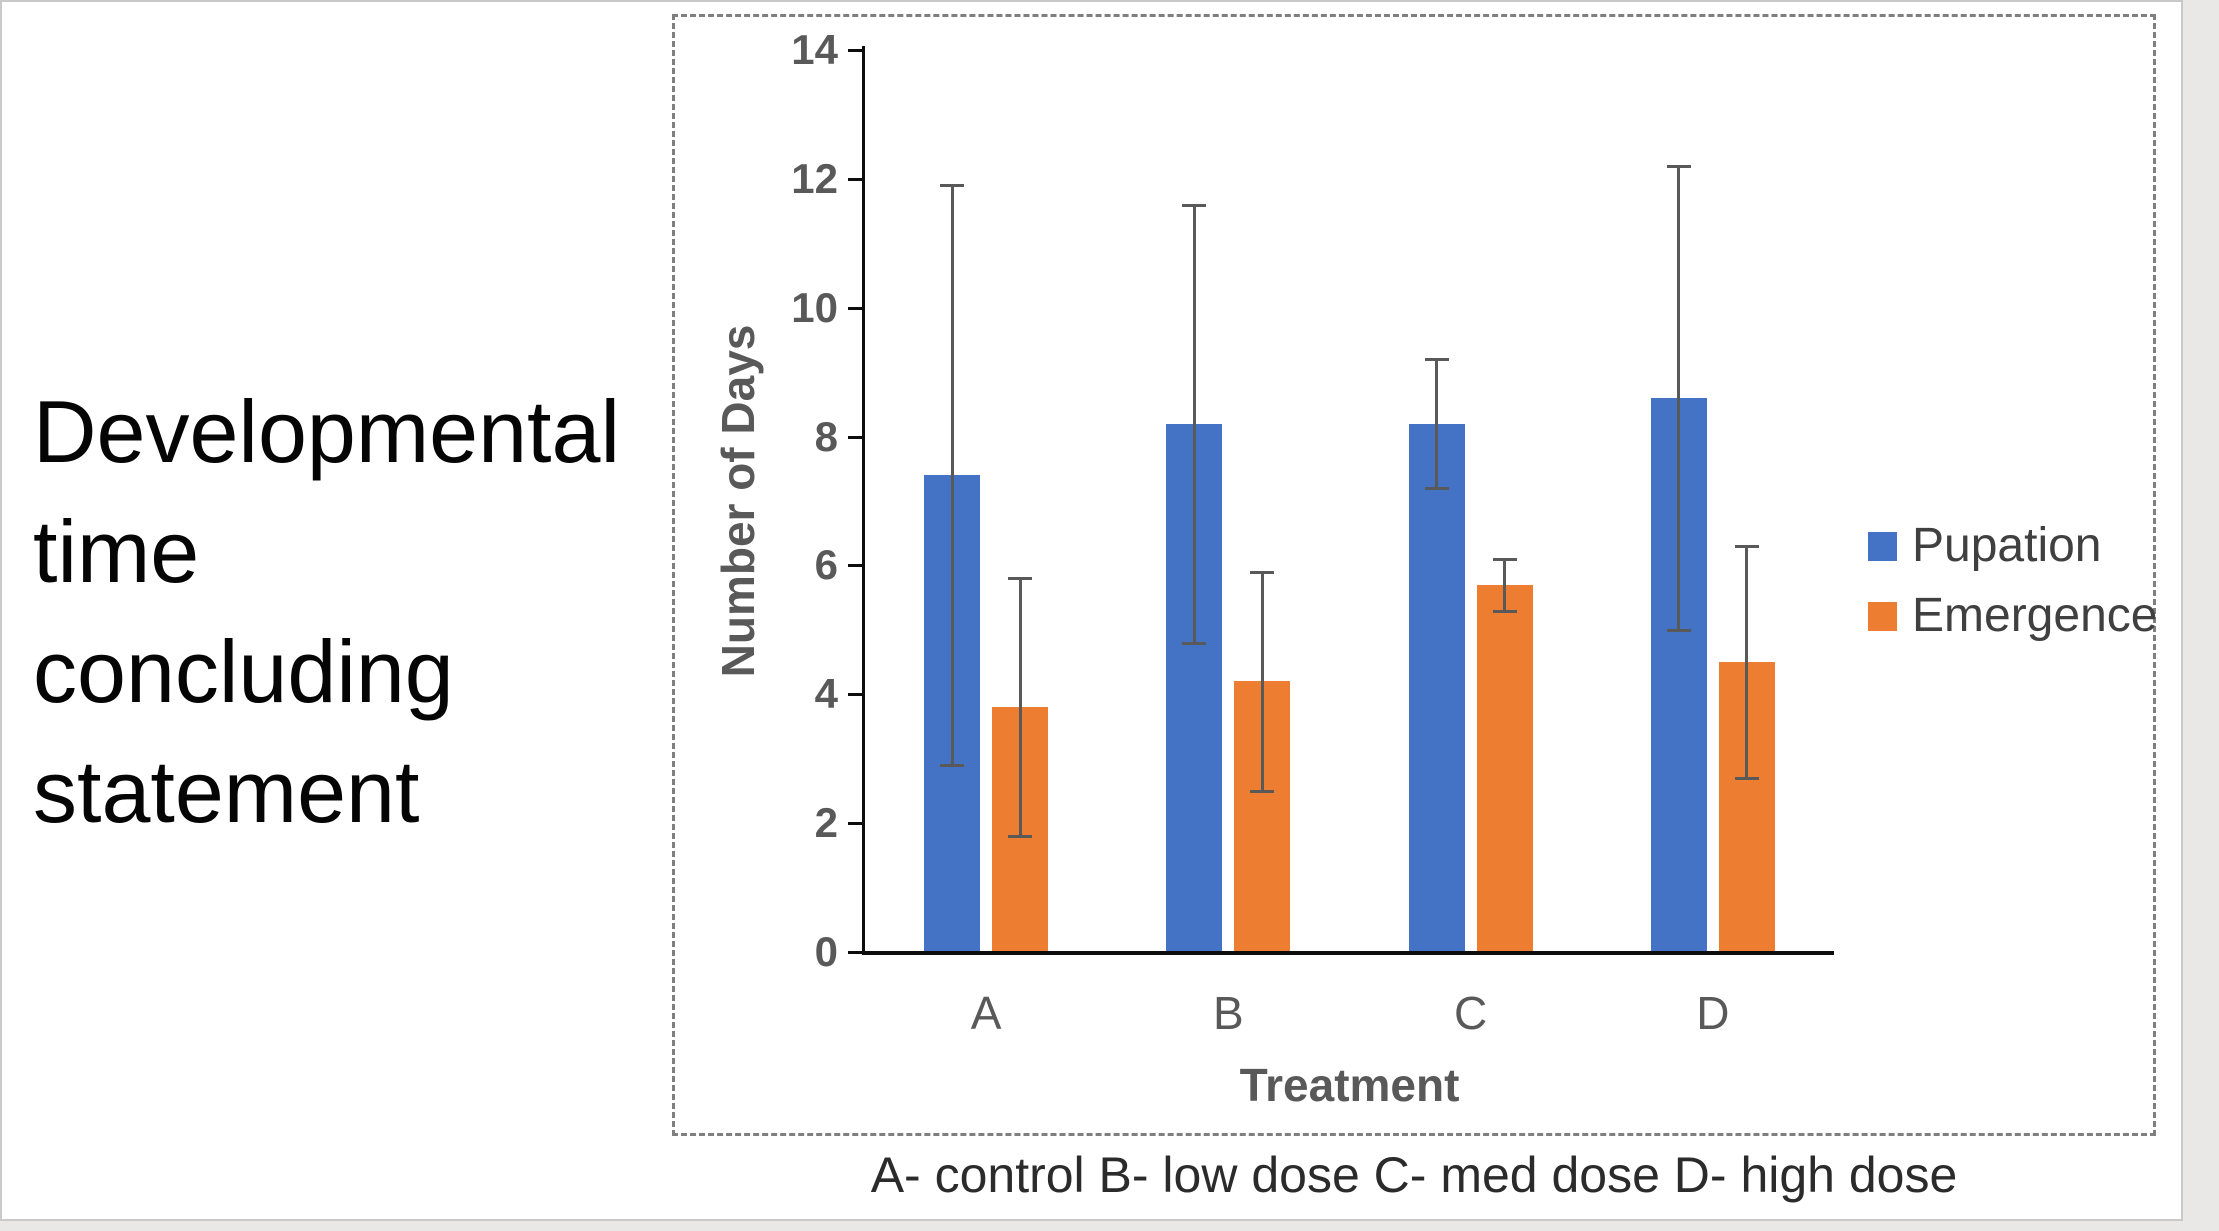 This screenshot has height=1231, width=2219. I want to click on y-tick-label: 12, so click(814, 178).